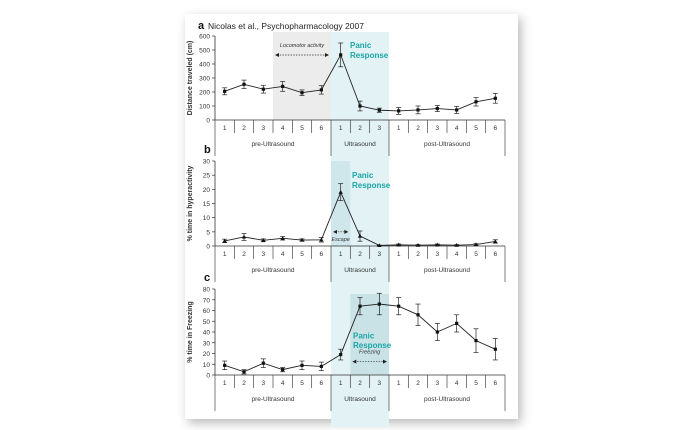 The width and height of the screenshot is (700, 430). Describe the element at coordinates (207, 290) in the screenshot. I see `y-tick-label: 80` at that location.